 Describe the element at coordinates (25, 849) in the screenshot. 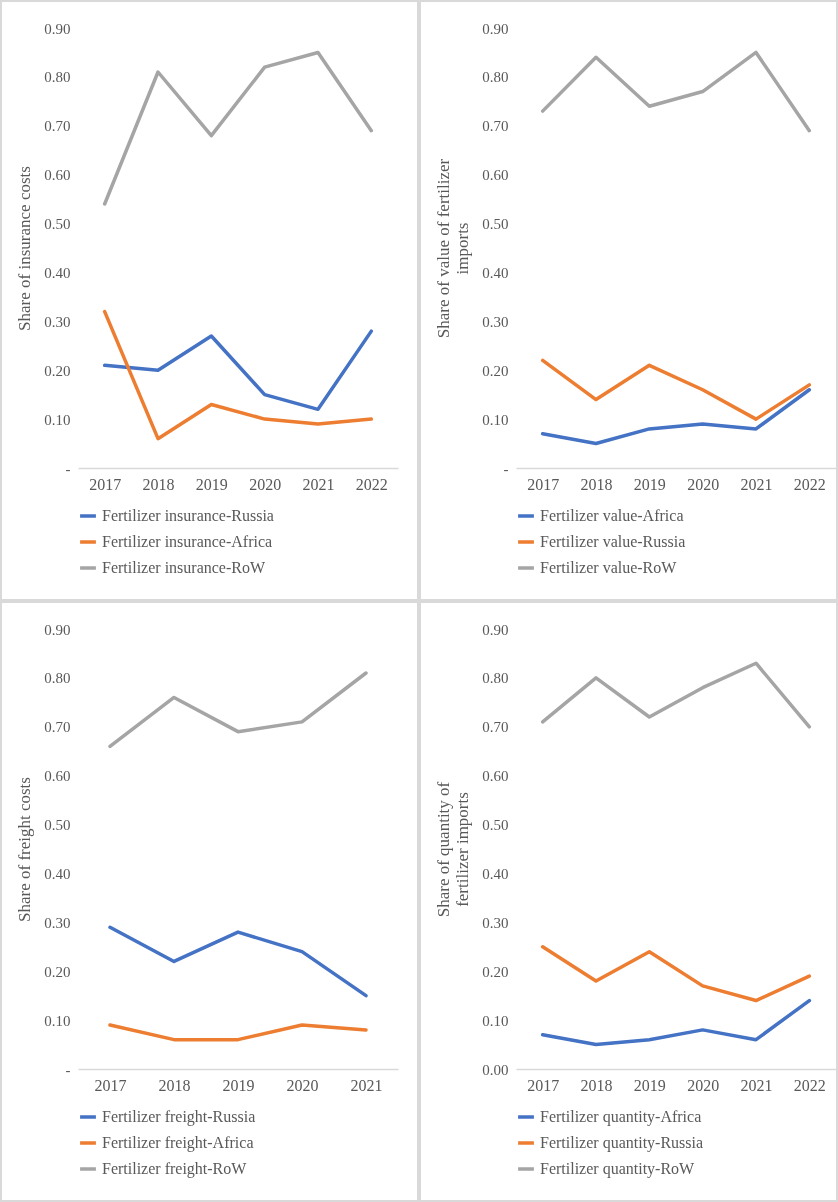

I see `y-axis-title: Share of freight costs` at that location.